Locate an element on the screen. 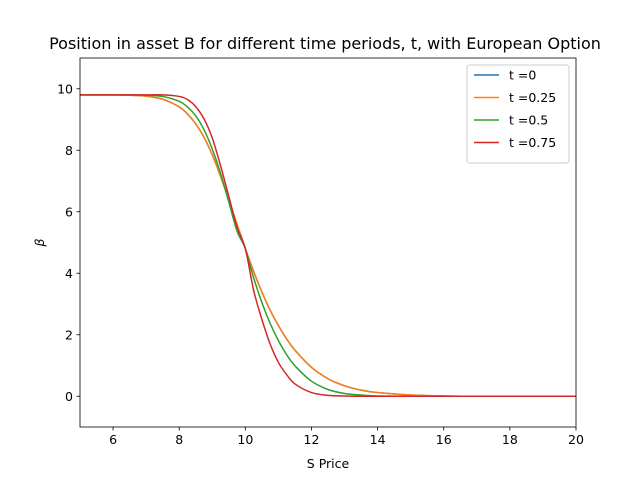  y-tick-label: 6 is located at coordinates (69, 211).